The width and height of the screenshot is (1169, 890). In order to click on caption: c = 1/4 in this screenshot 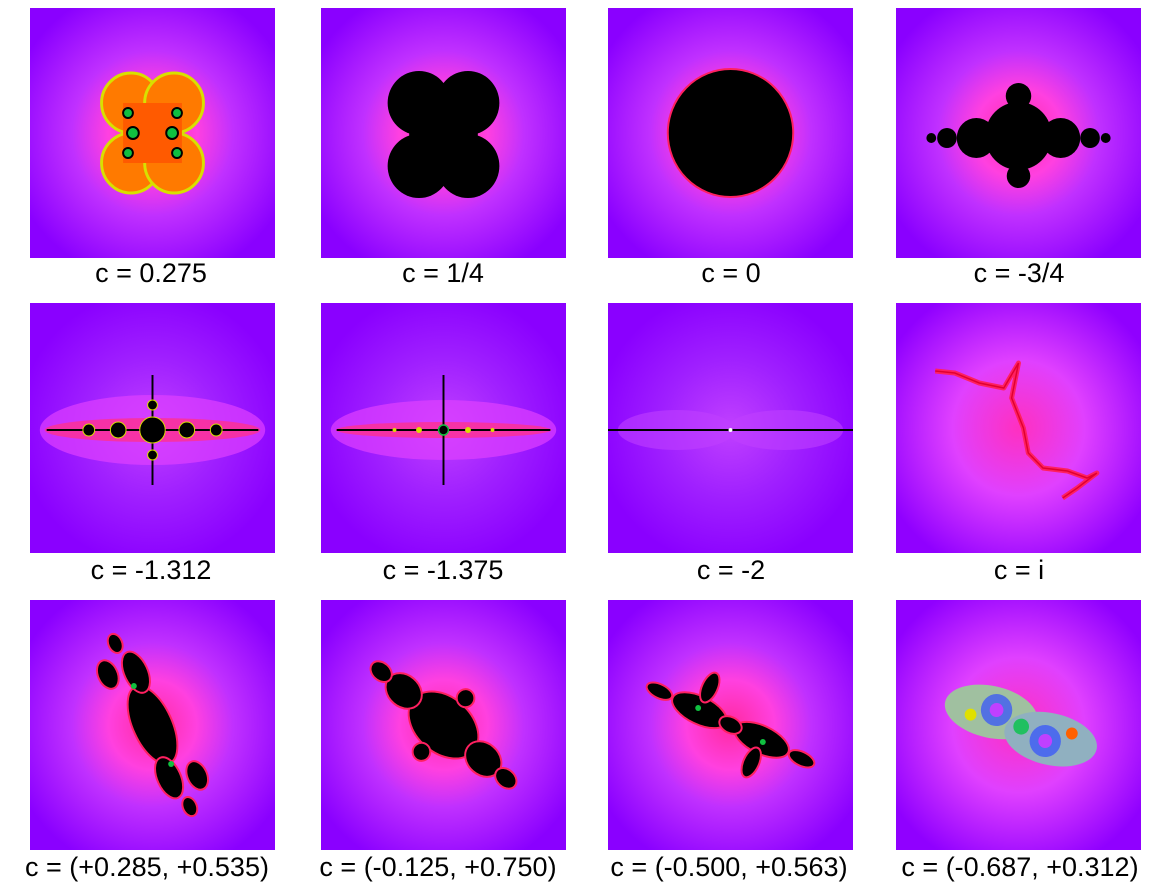, I will do `click(443, 273)`.